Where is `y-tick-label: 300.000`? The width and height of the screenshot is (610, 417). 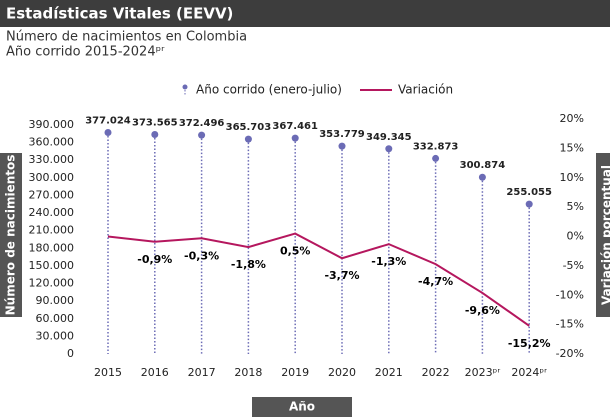
y-tick-label: 300.000 is located at coordinates (52, 177).